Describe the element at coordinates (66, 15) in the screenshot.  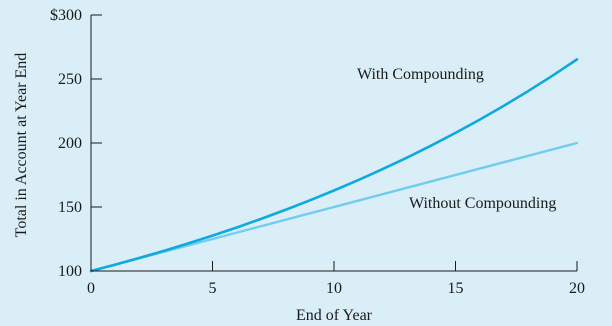
I see `y-tick-label: $300` at that location.